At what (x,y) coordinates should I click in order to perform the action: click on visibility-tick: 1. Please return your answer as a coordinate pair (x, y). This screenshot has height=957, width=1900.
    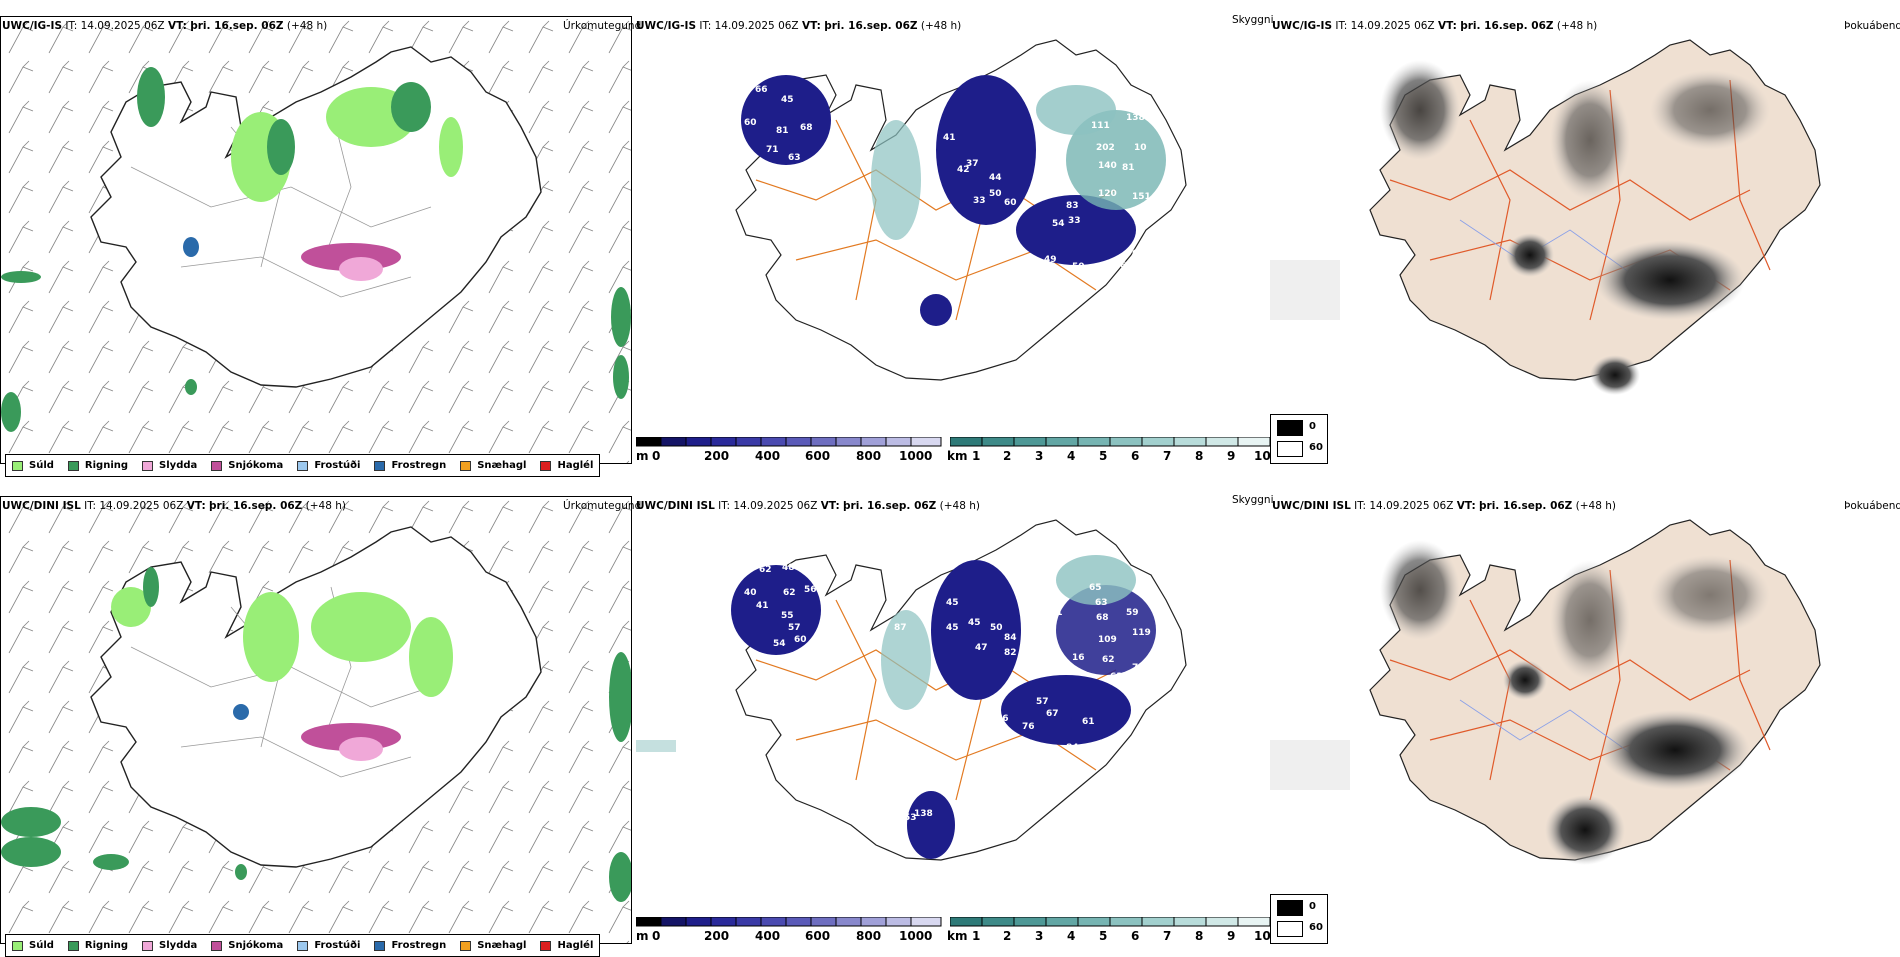
    Looking at the image, I should click on (976, 936).